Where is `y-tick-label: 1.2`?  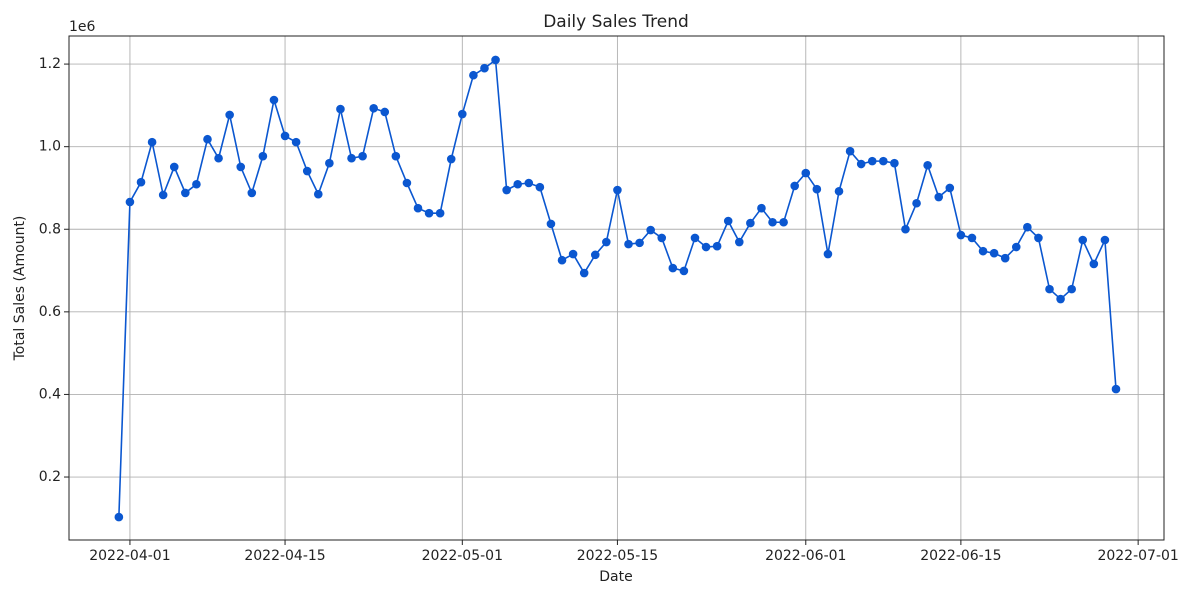 y-tick-label: 1.2 is located at coordinates (50, 64).